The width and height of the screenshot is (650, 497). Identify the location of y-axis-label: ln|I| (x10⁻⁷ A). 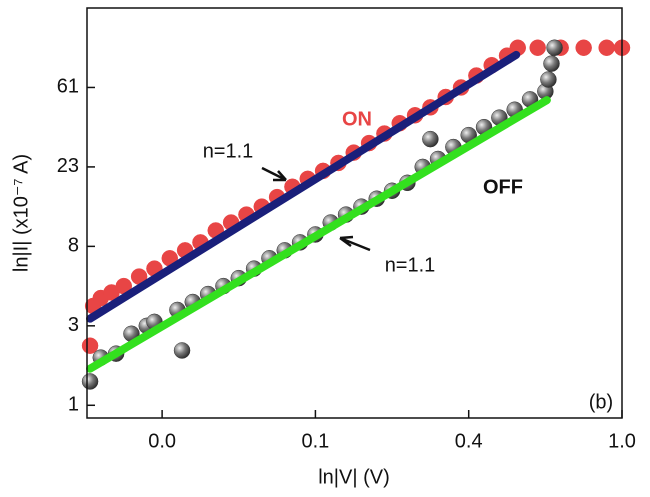
(21, 213).